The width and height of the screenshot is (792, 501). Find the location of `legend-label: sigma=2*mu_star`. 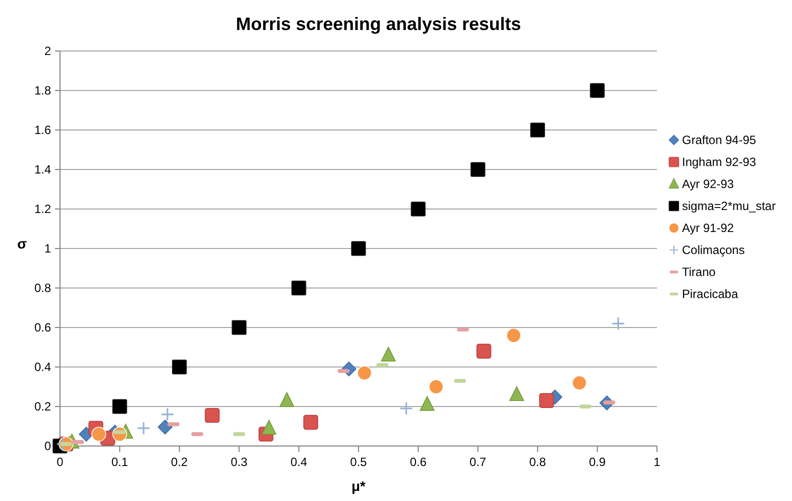

legend-label: sigma=2*mu_star is located at coordinates (729, 206).